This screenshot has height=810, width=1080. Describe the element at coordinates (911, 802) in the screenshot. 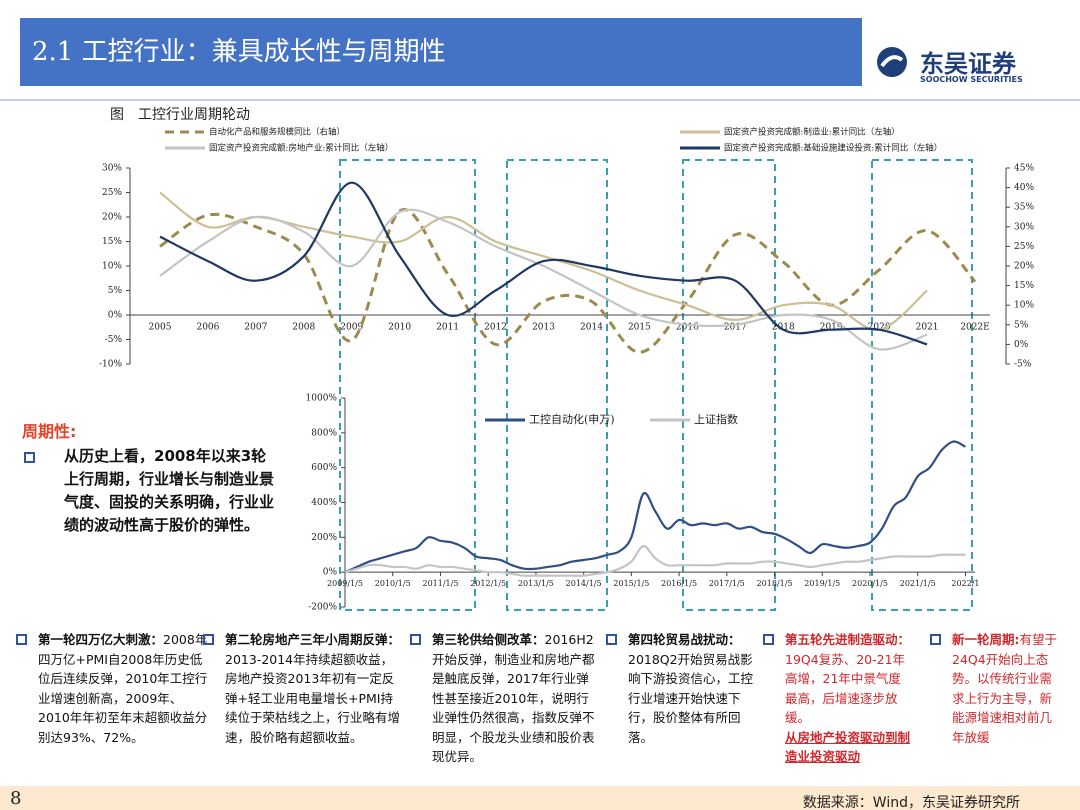

I see `source: 数据来源：Wind，东吴证券研究所` at that location.